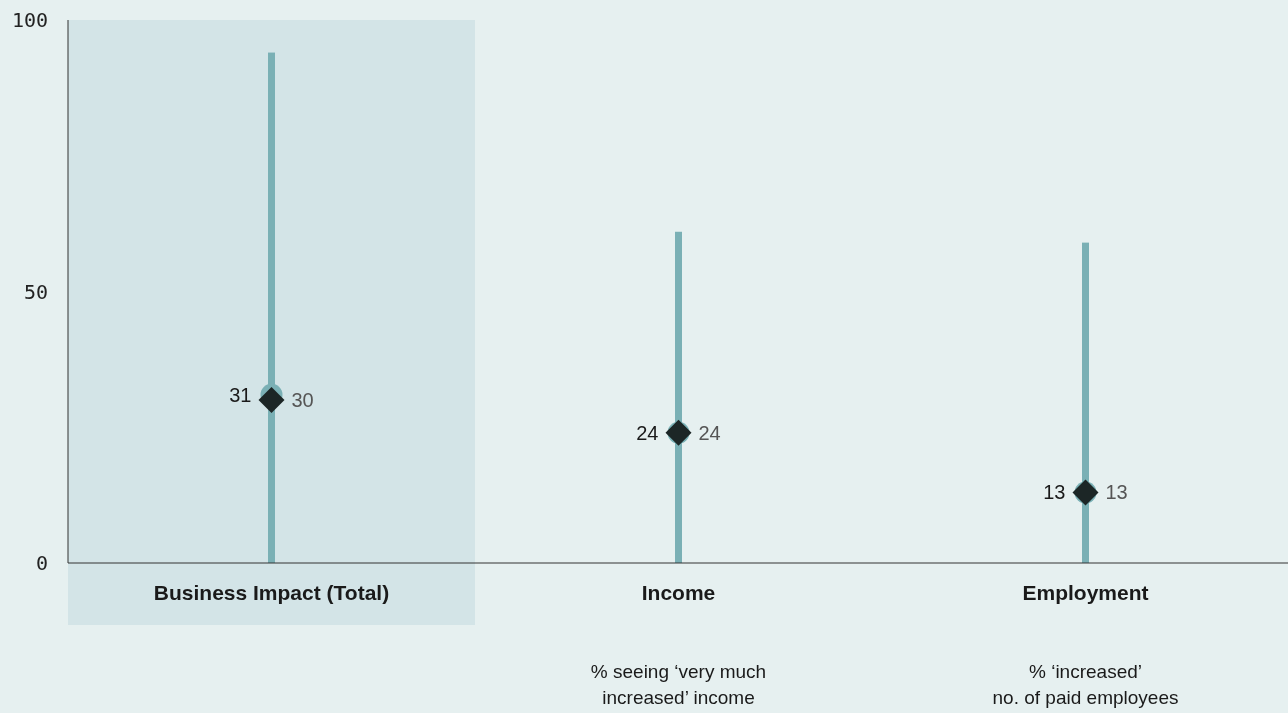  I want to click on x-tick-label: Employment, so click(1085, 592).